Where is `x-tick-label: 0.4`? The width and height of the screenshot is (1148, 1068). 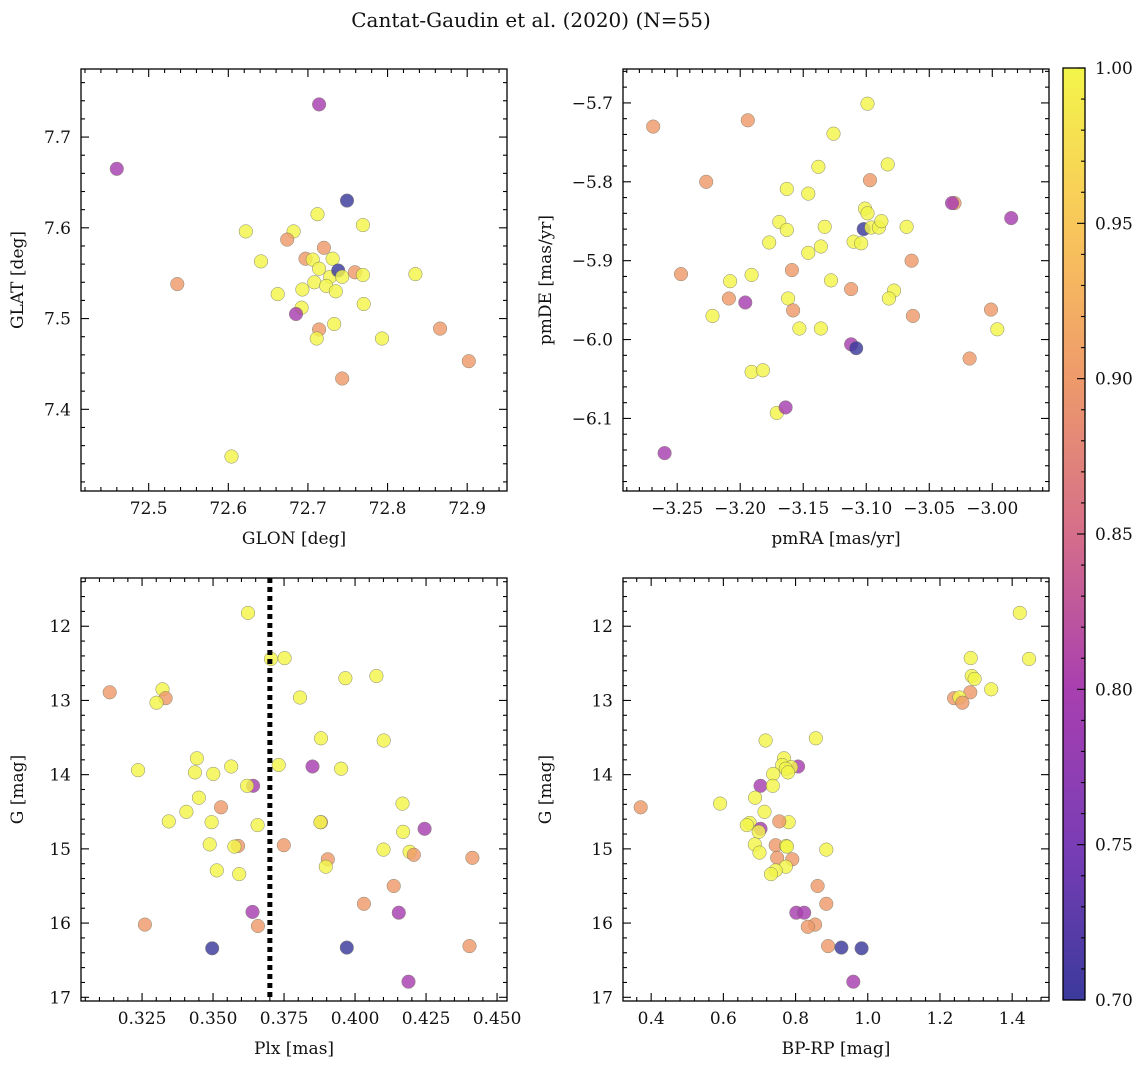 x-tick-label: 0.4 is located at coordinates (651, 1019).